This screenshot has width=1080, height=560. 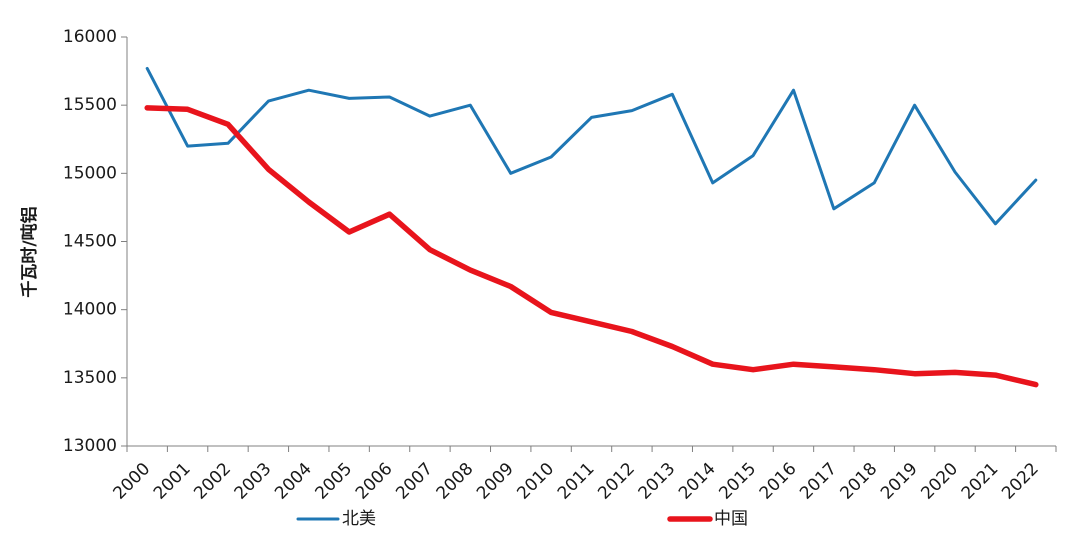 What do you see at coordinates (576, 481) in the screenshot?
I see `x-tick-label: 2011` at bounding box center [576, 481].